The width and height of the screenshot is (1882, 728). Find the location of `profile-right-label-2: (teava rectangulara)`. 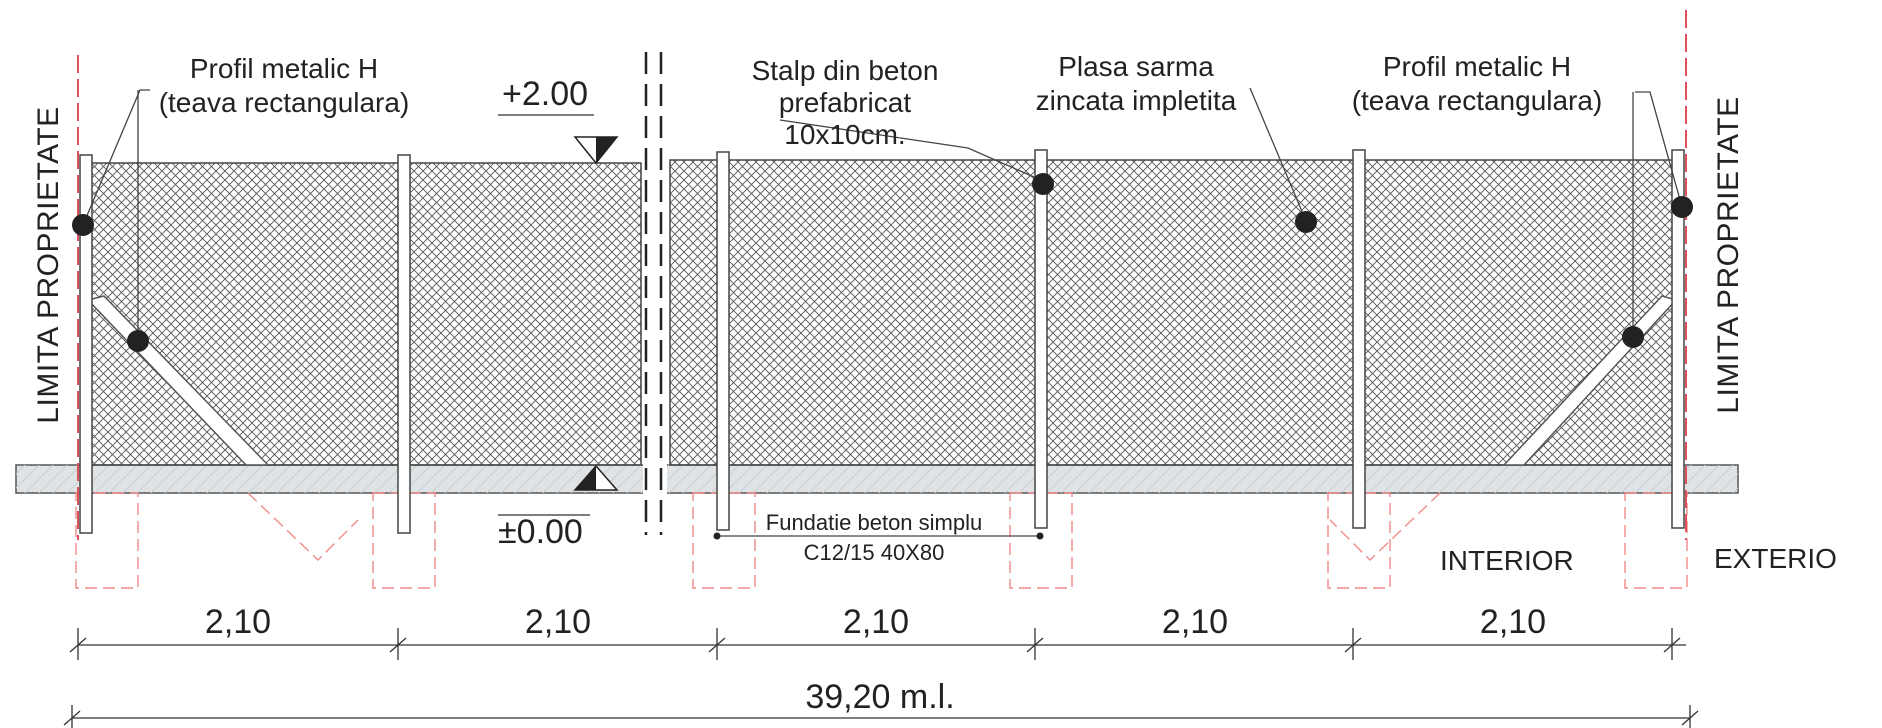

profile-right-label-2: (teava rectangulara) is located at coordinates (1477, 100).